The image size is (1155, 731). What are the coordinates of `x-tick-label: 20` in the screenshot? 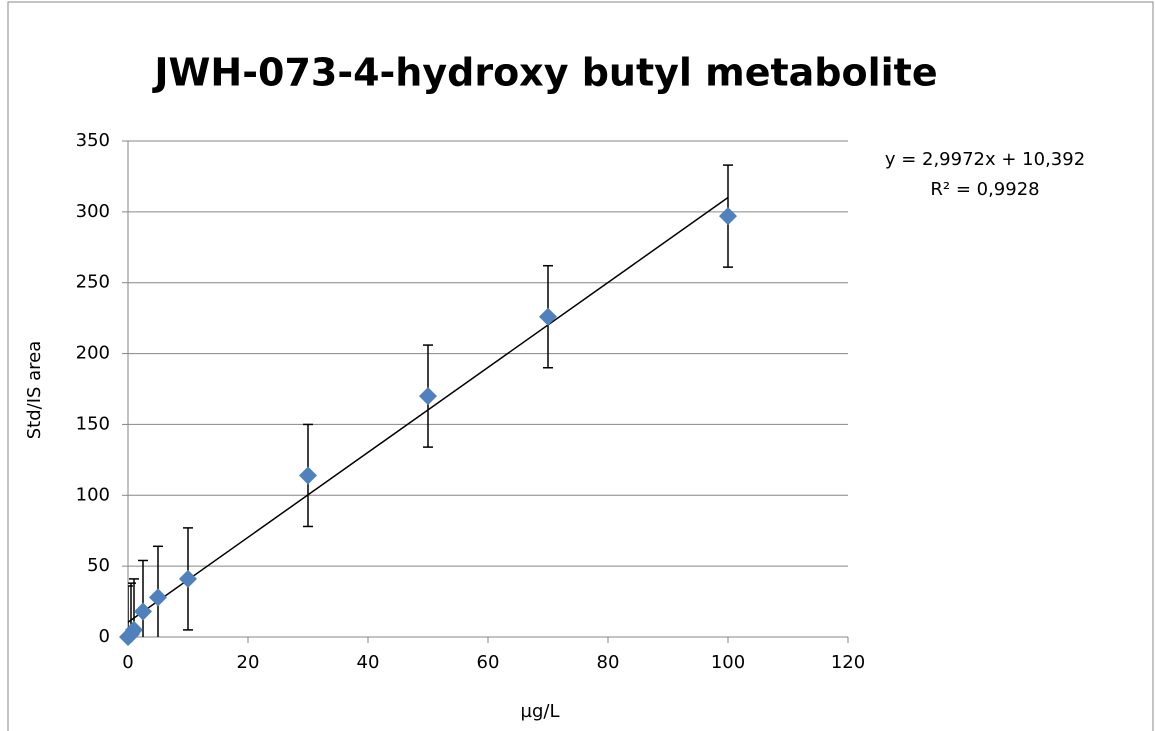 It's located at (248, 662).